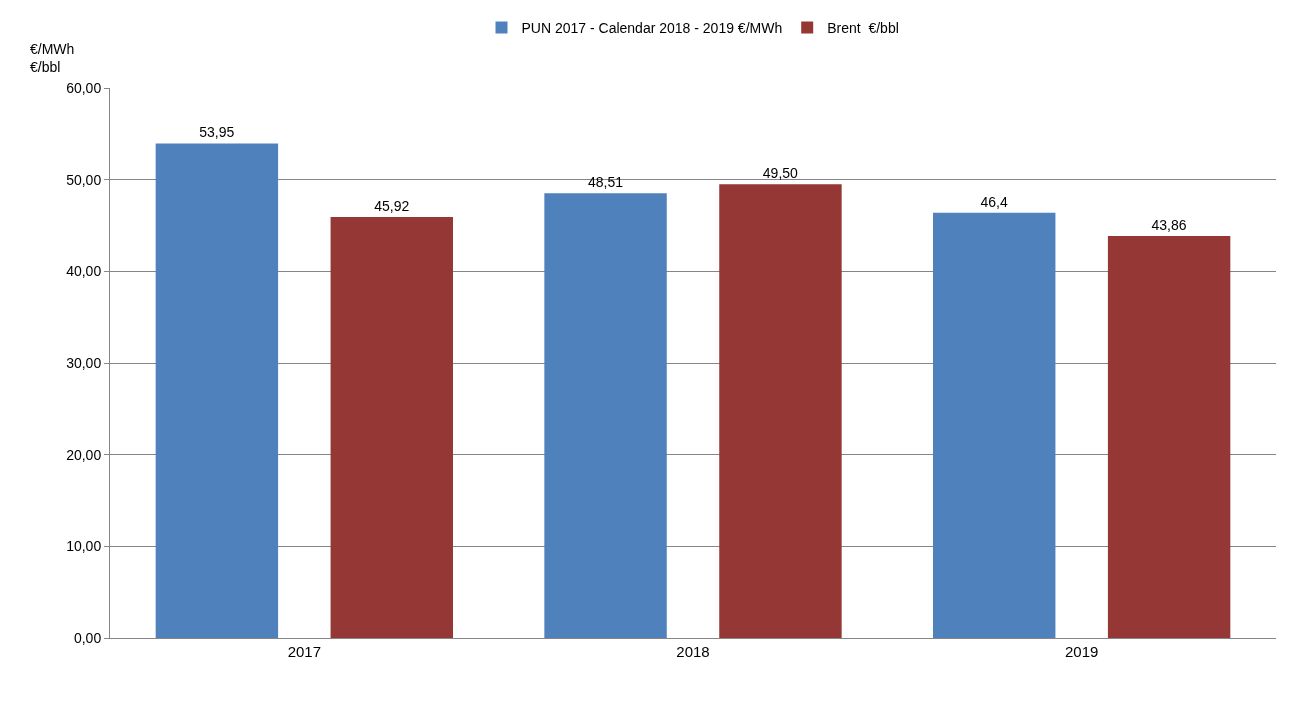 Image resolution: width=1301 pixels, height=718 pixels. What do you see at coordinates (994, 201) in the screenshot?
I see `data-label: 46,4` at bounding box center [994, 201].